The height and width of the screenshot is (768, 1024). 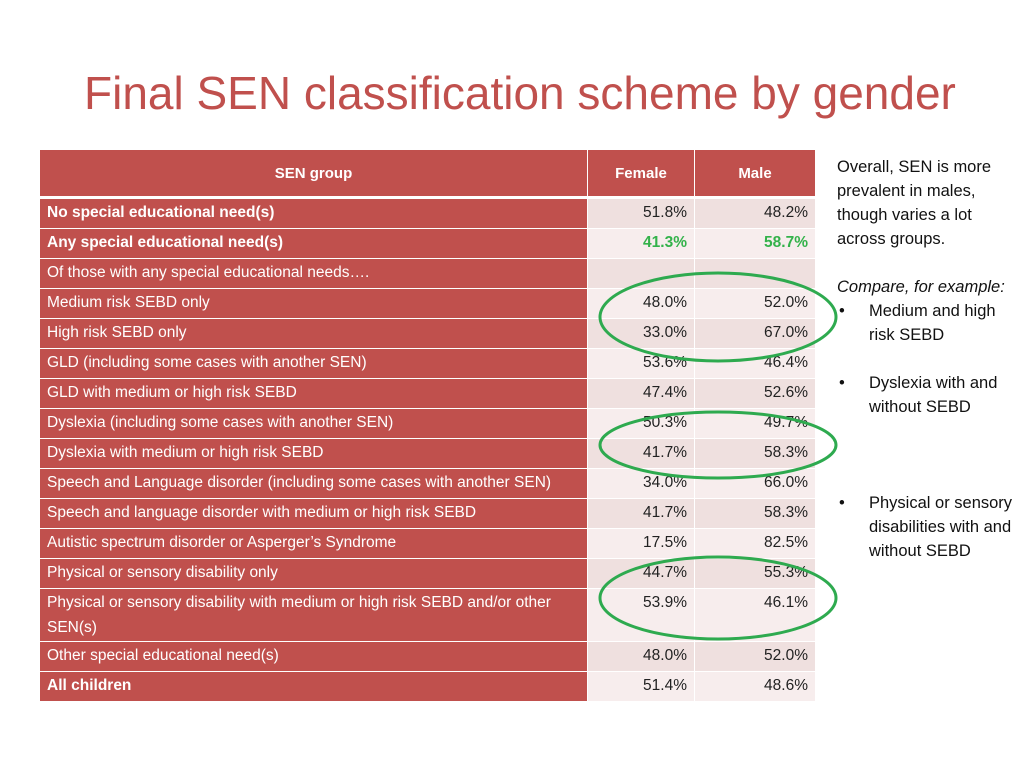 I want to click on table-row: Medium risk SEBD only 48.0% 52.0%, so click(x=427, y=303).